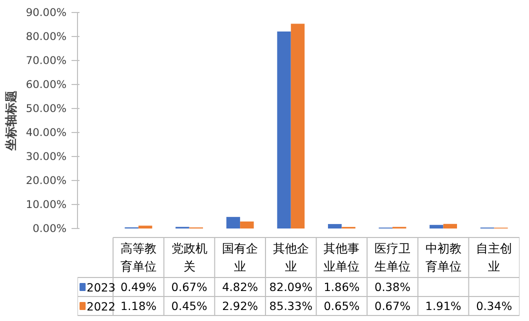 The height and width of the screenshot is (321, 529). I want to click on y-tick-label: 90.00%, so click(46, 12).